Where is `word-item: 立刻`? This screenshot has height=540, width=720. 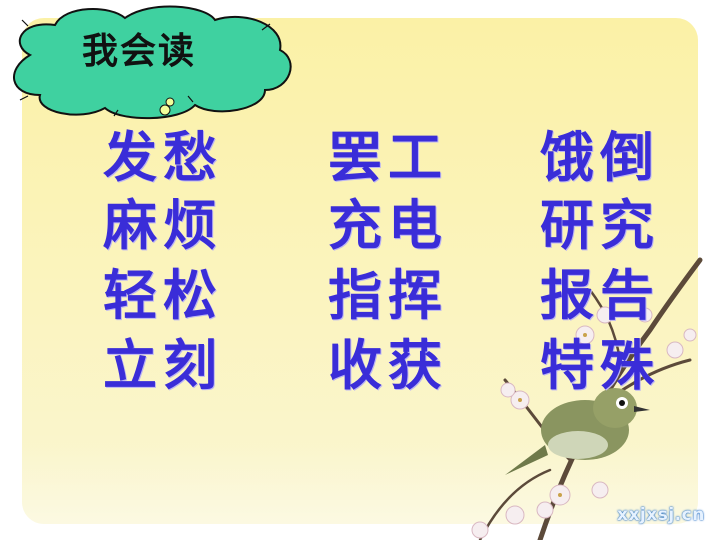
word-item: 立刻 is located at coordinates (163, 365).